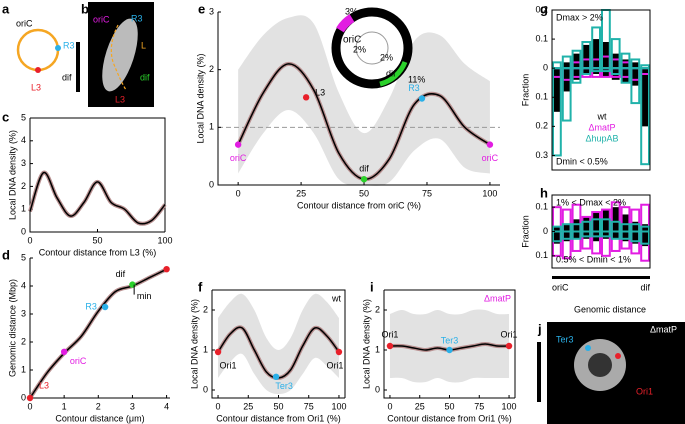 The image size is (685, 424). What do you see at coordinates (200, 98) in the screenshot?
I see `y-axis-label: Local DNA density (%)` at bounding box center [200, 98].